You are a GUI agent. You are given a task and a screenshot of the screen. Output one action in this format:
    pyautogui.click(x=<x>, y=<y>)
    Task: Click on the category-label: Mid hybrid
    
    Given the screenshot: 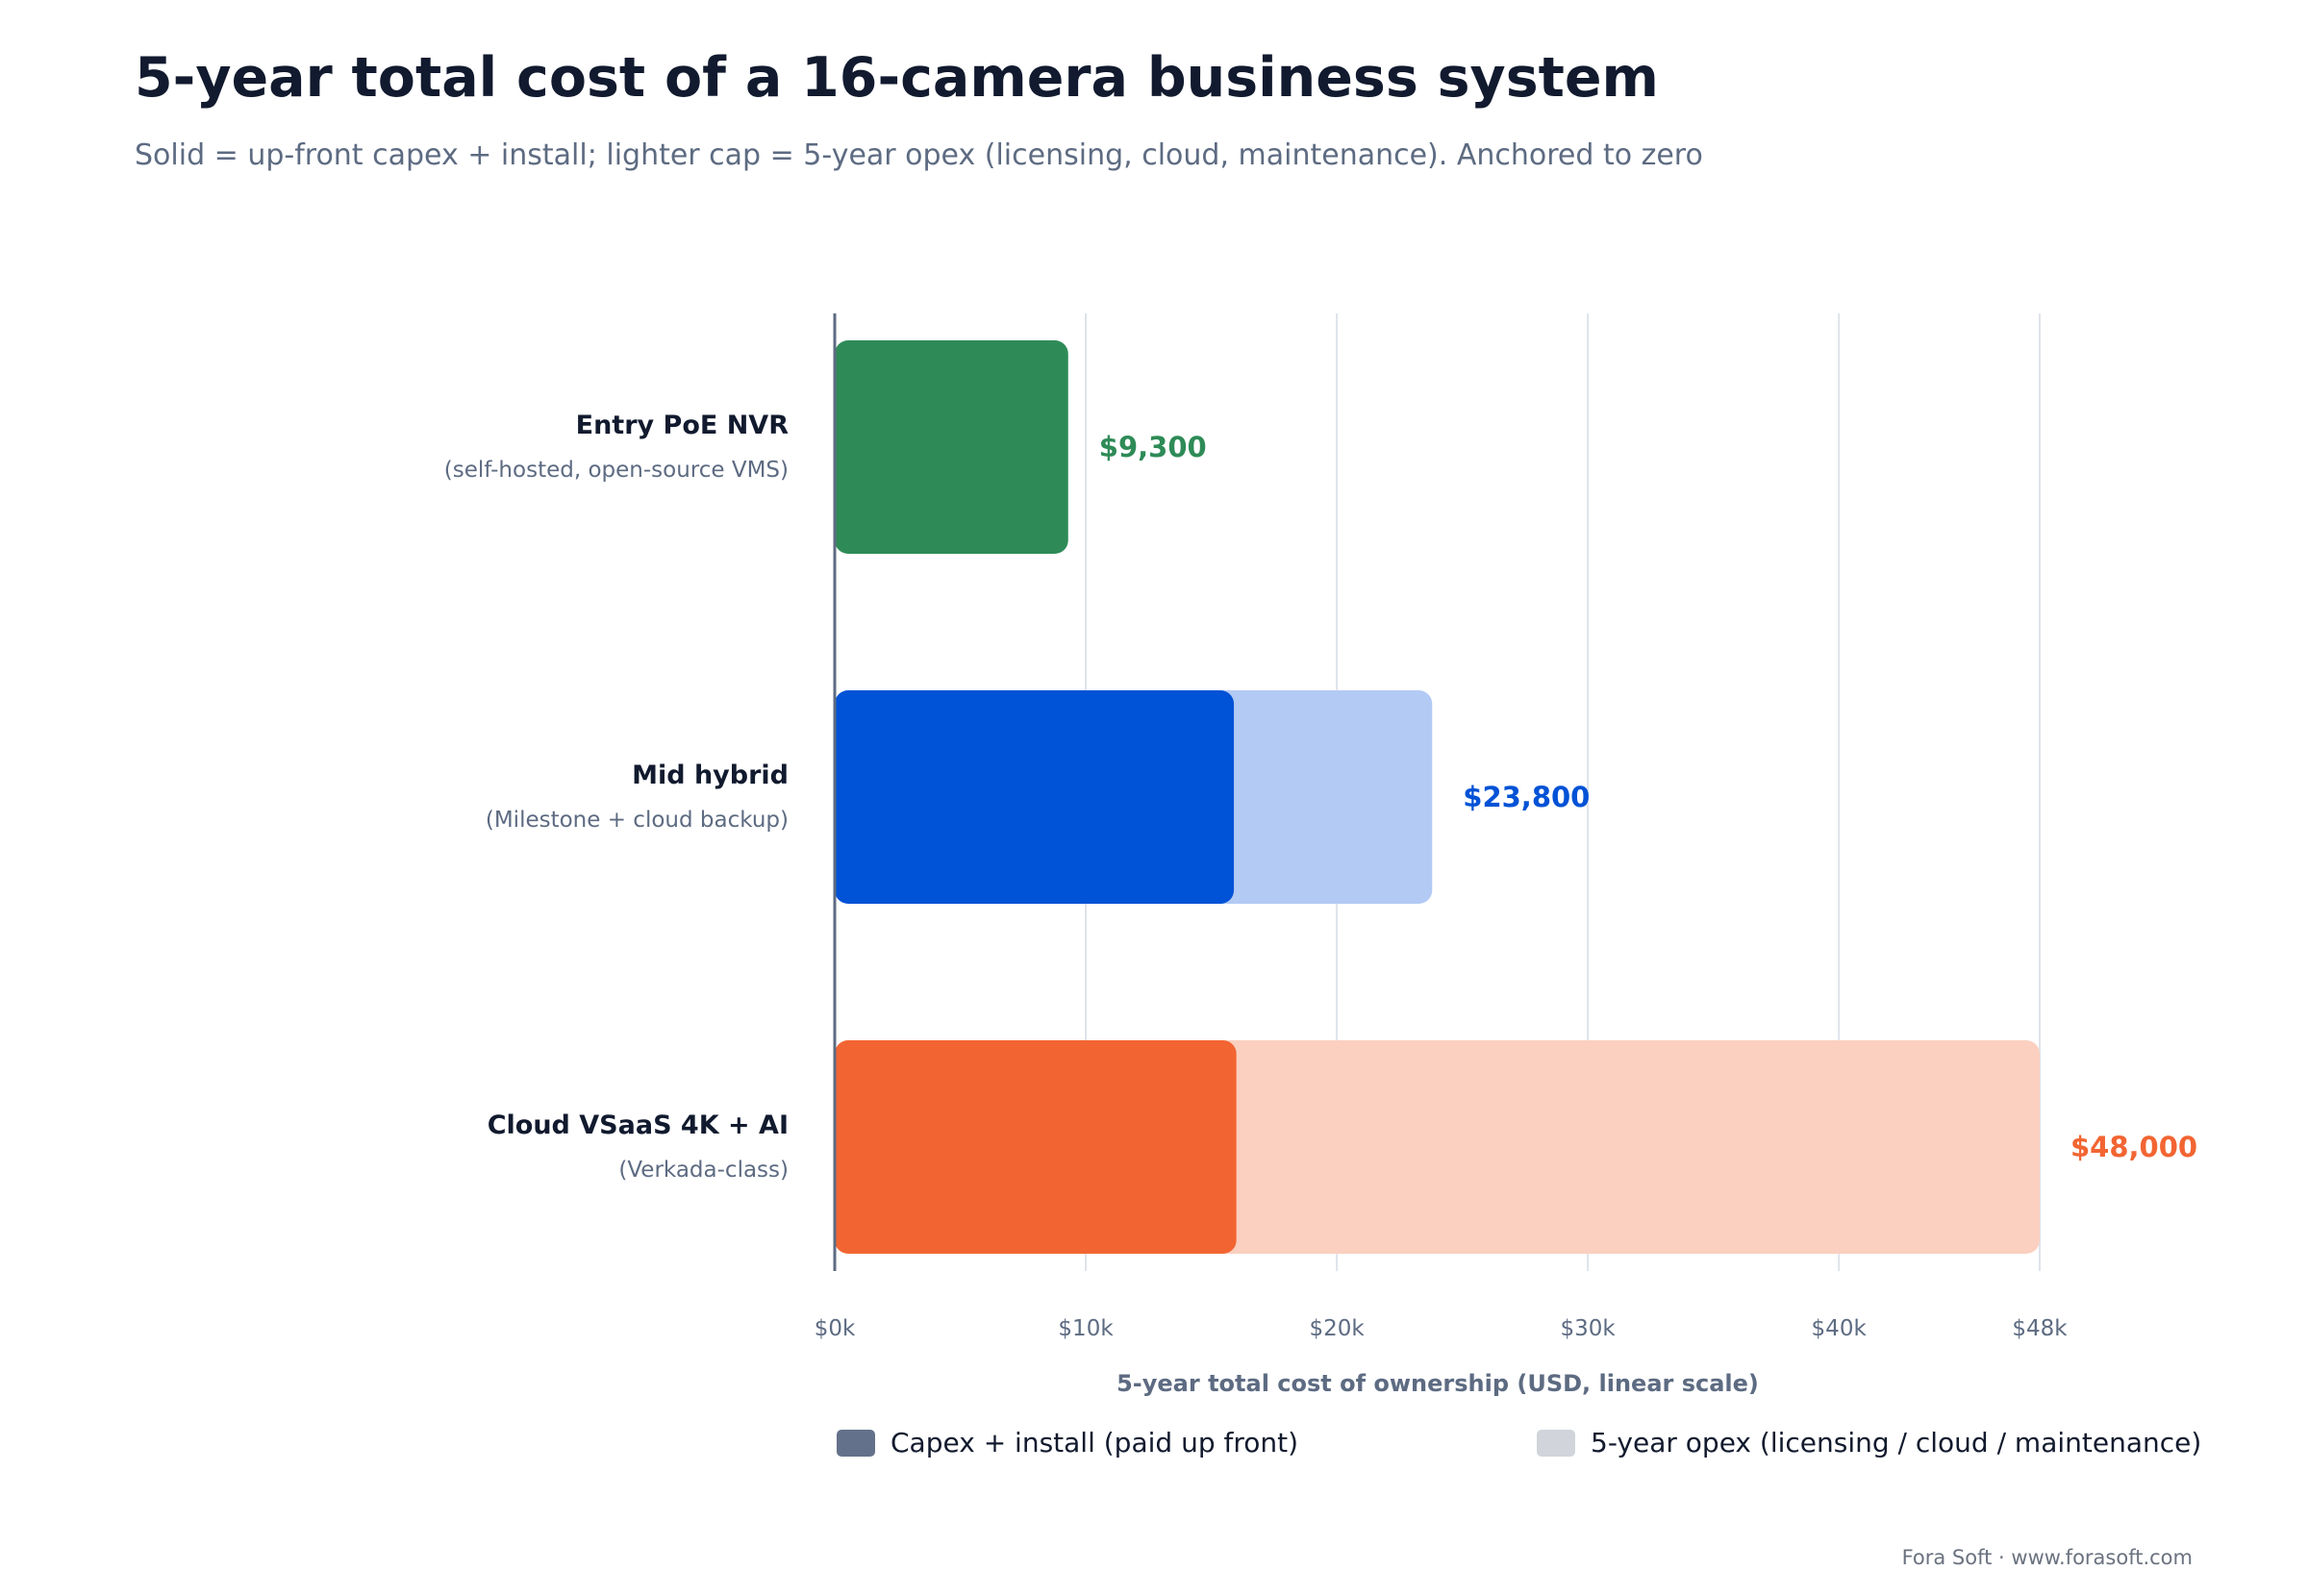 What is the action you would take?
    pyautogui.click(x=711, y=775)
    